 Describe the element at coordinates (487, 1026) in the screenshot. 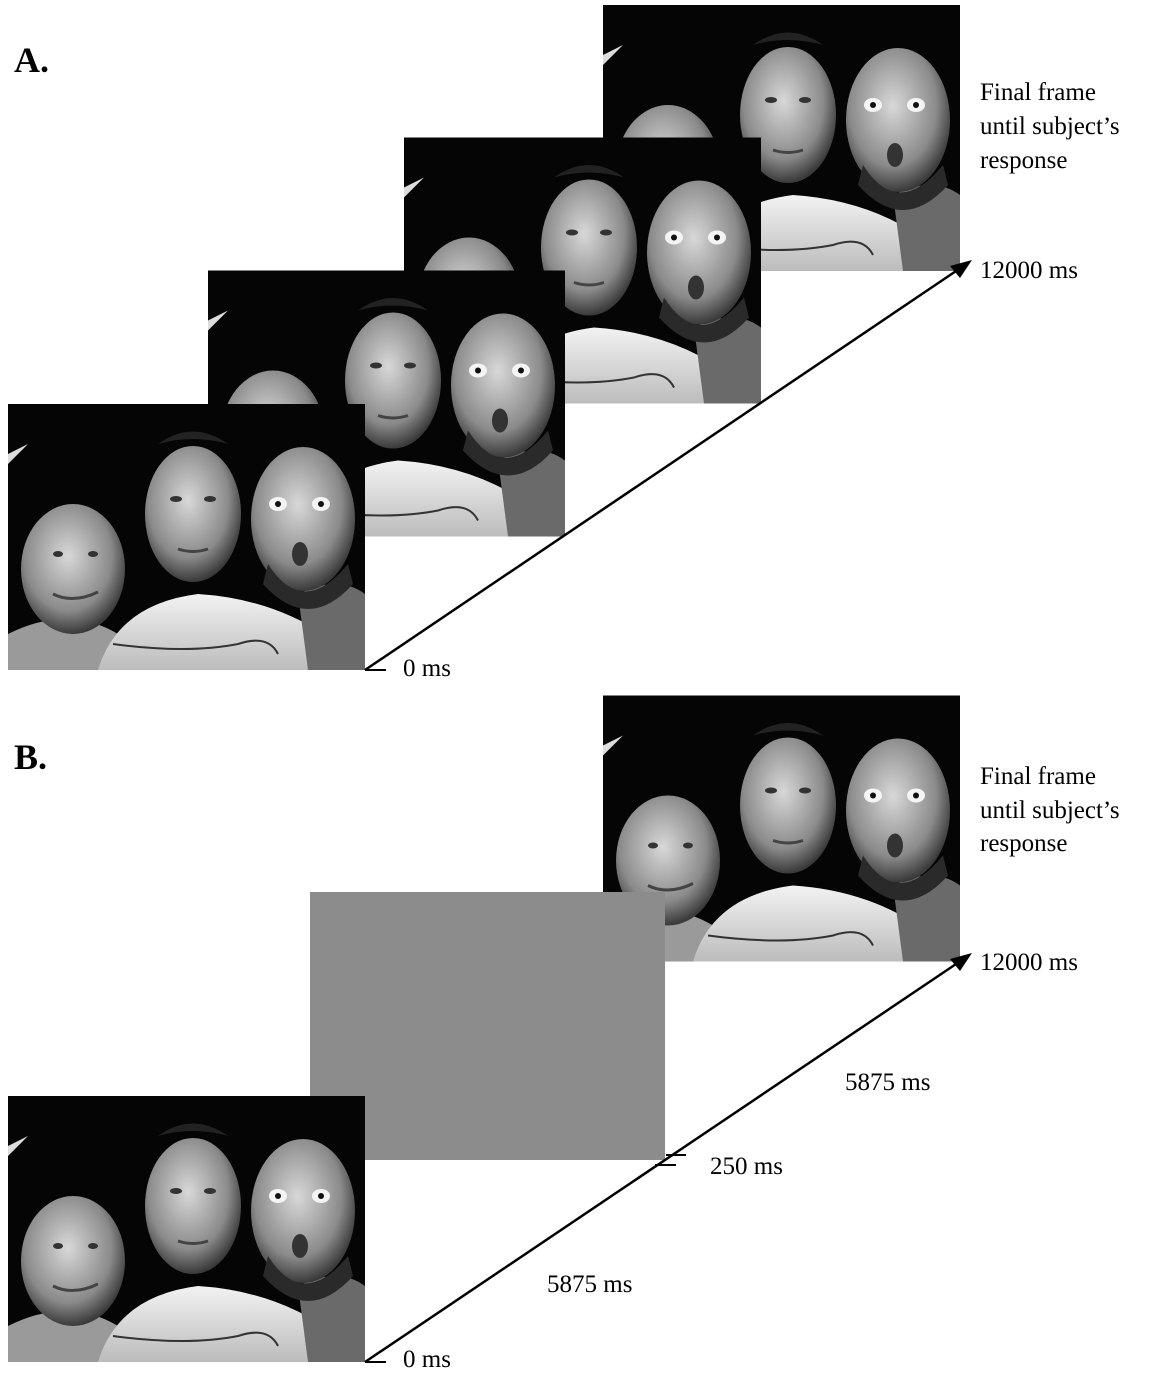

I see `blank-frame` at that location.